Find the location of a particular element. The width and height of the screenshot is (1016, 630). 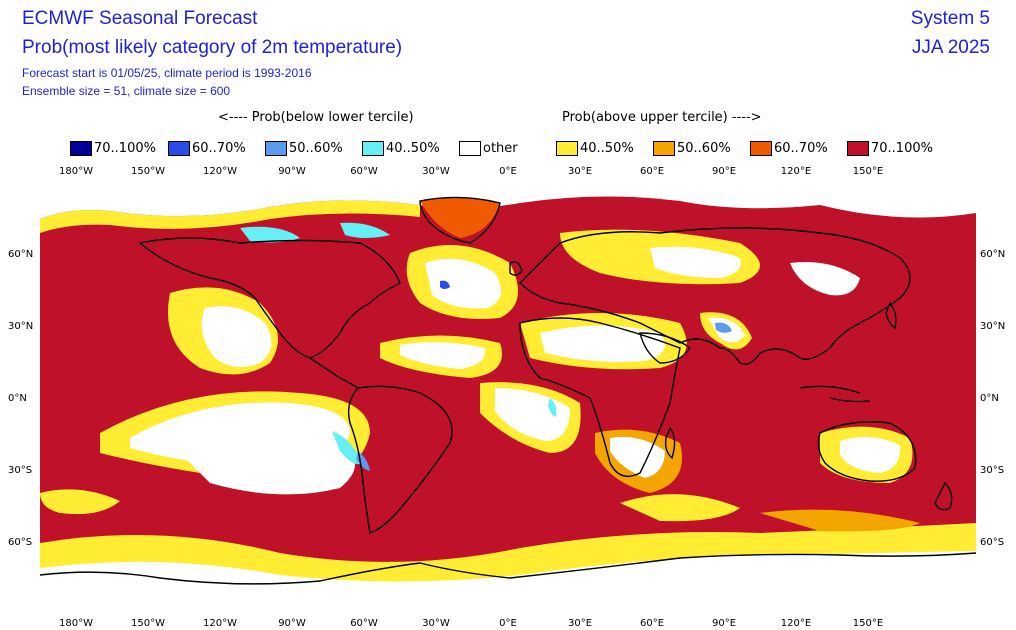

x-tick-label: 120°W is located at coordinates (220, 623).